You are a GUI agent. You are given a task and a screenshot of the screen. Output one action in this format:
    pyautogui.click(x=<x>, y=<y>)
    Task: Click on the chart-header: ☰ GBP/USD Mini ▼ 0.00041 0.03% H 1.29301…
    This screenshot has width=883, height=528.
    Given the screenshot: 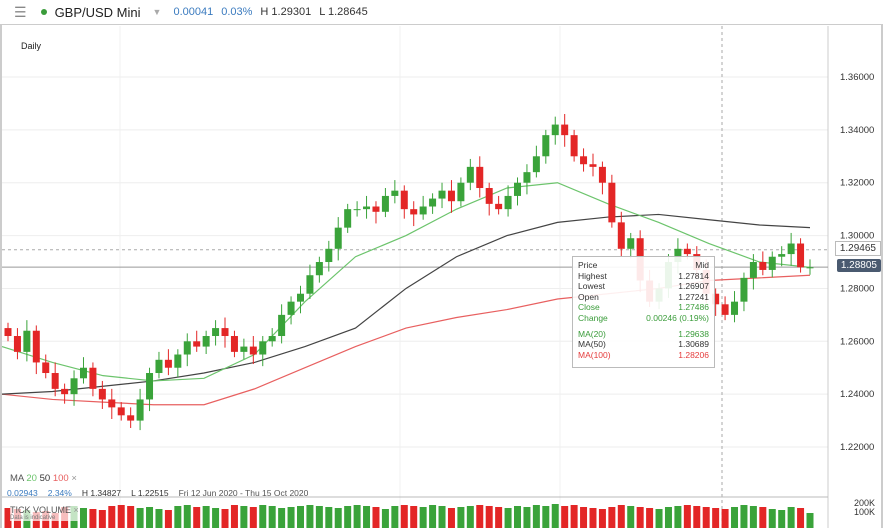 What is the action you would take?
    pyautogui.click(x=441, y=12)
    